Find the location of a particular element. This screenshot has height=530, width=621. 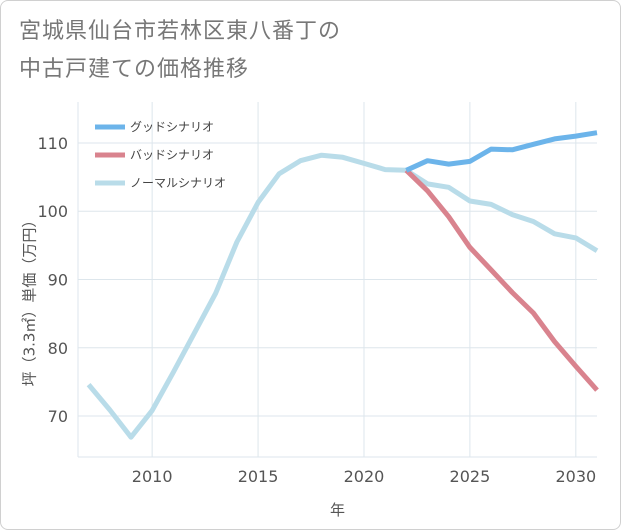

y-tick-label-90: 90 is located at coordinates (58, 280).